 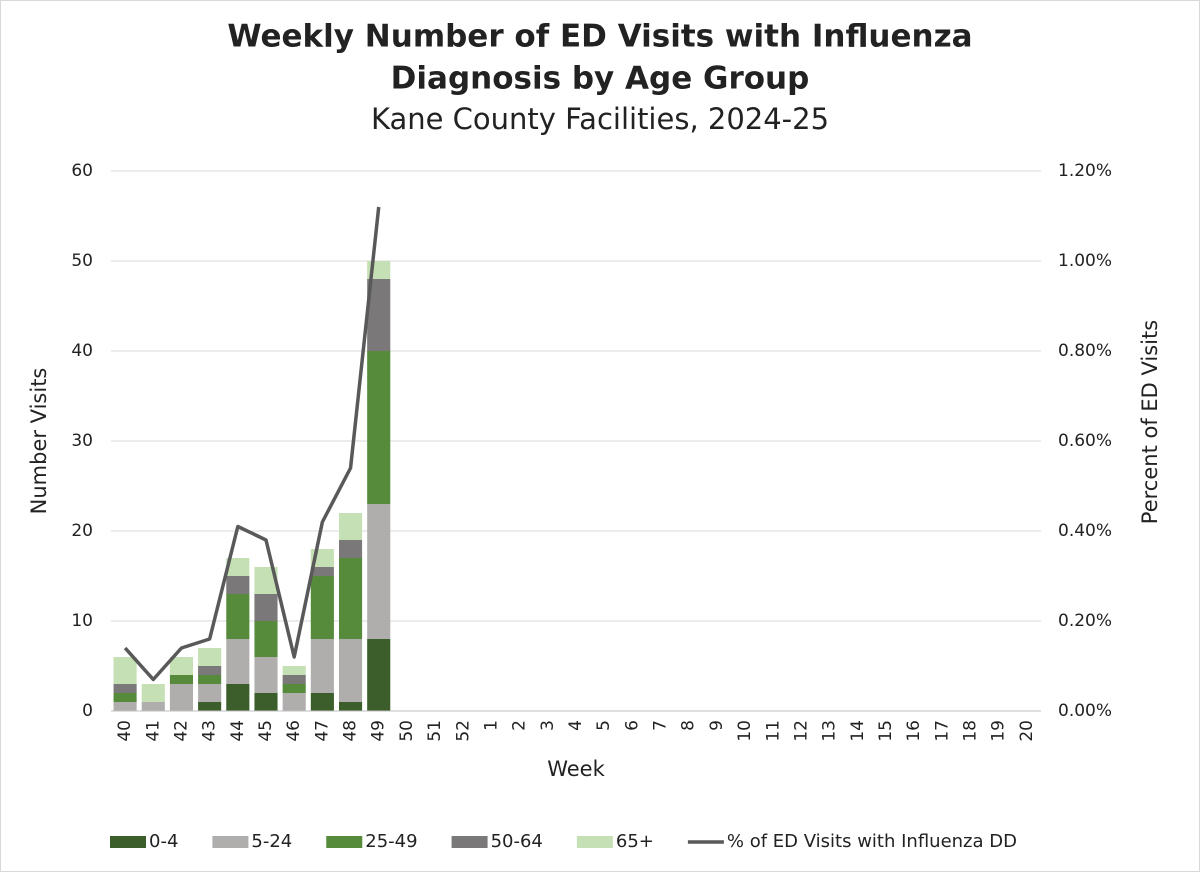 I want to click on x-tick-label: 52, so click(x=463, y=731).